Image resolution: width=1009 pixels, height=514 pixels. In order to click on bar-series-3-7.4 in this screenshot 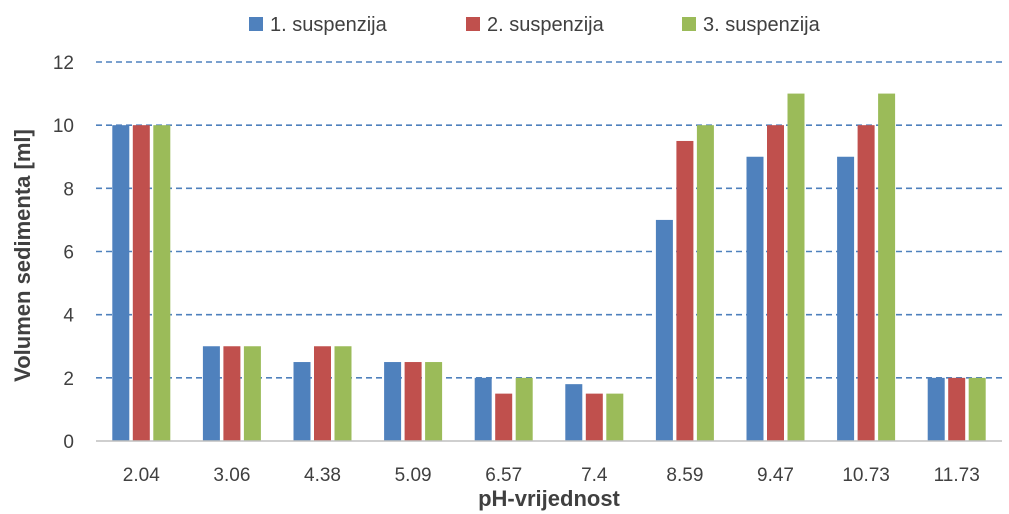, I will do `click(615, 417)`.